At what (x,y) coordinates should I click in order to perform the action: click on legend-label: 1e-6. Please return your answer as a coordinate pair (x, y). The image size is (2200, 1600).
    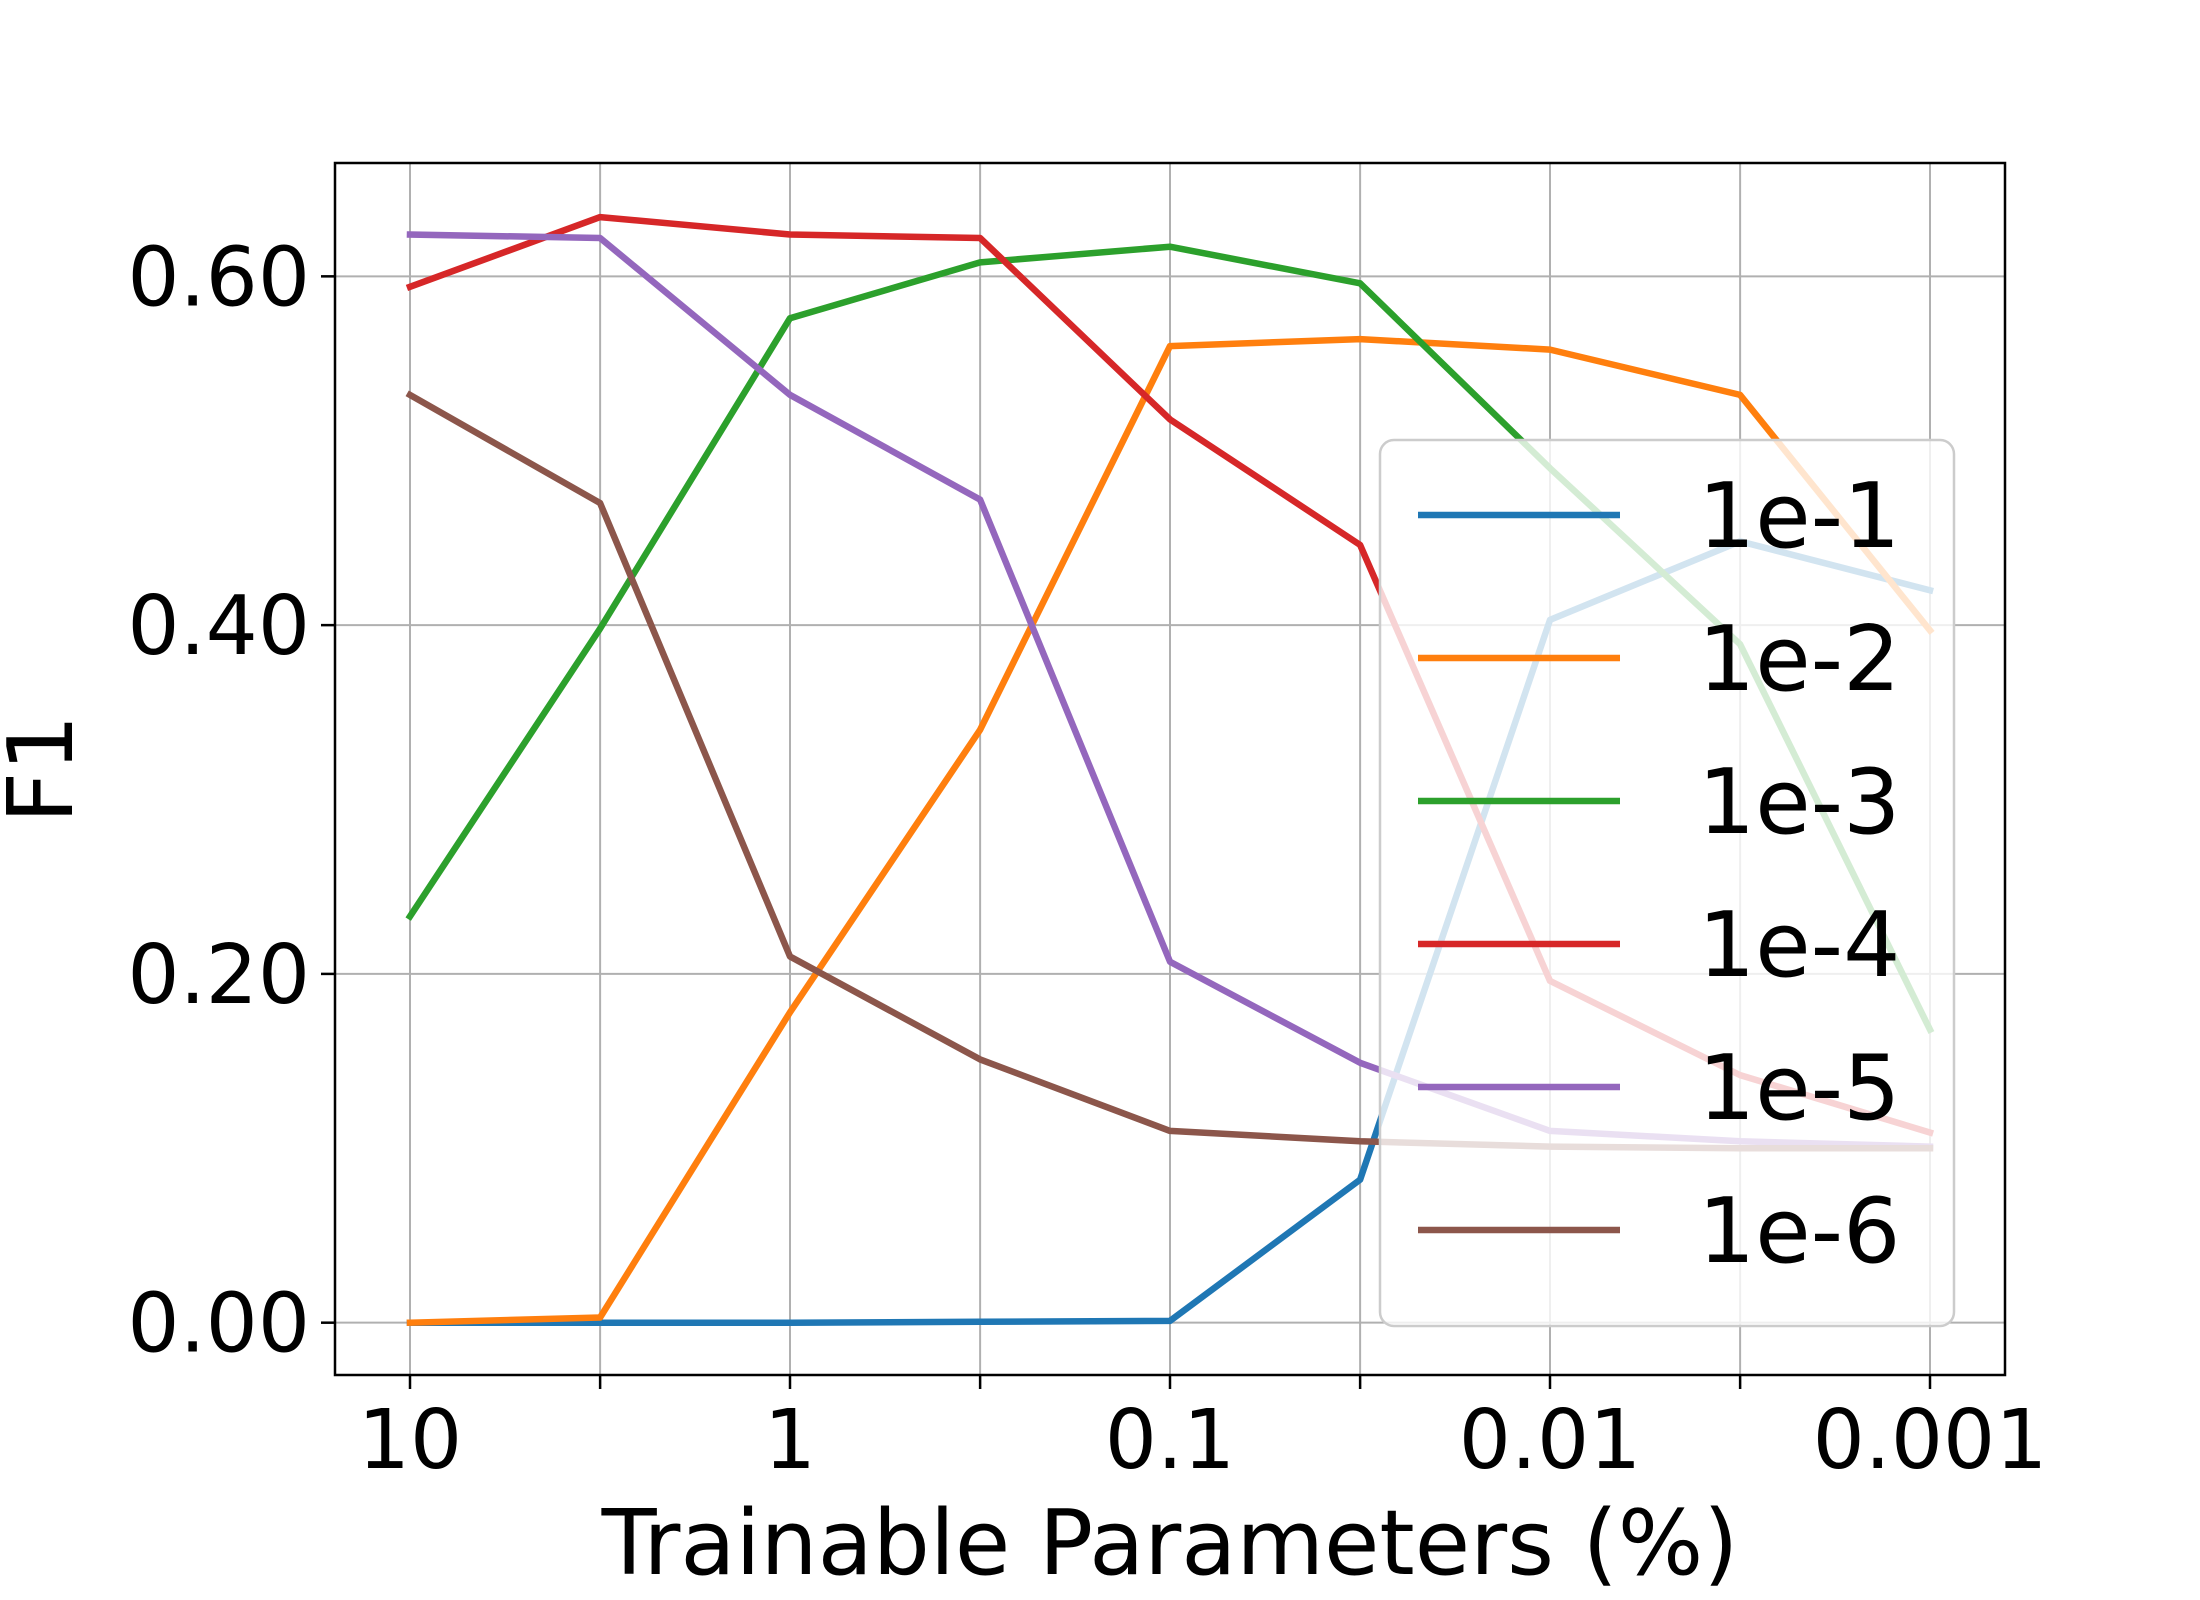
    Looking at the image, I should click on (1799, 1231).